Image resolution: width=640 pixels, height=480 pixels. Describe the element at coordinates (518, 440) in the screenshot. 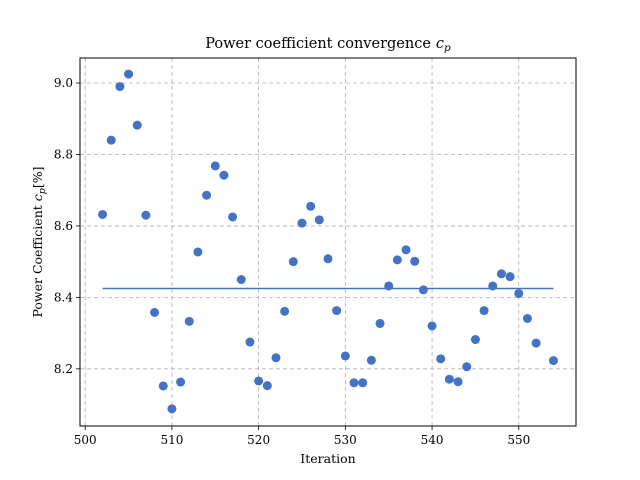

I see `x-tick-label: 550` at that location.